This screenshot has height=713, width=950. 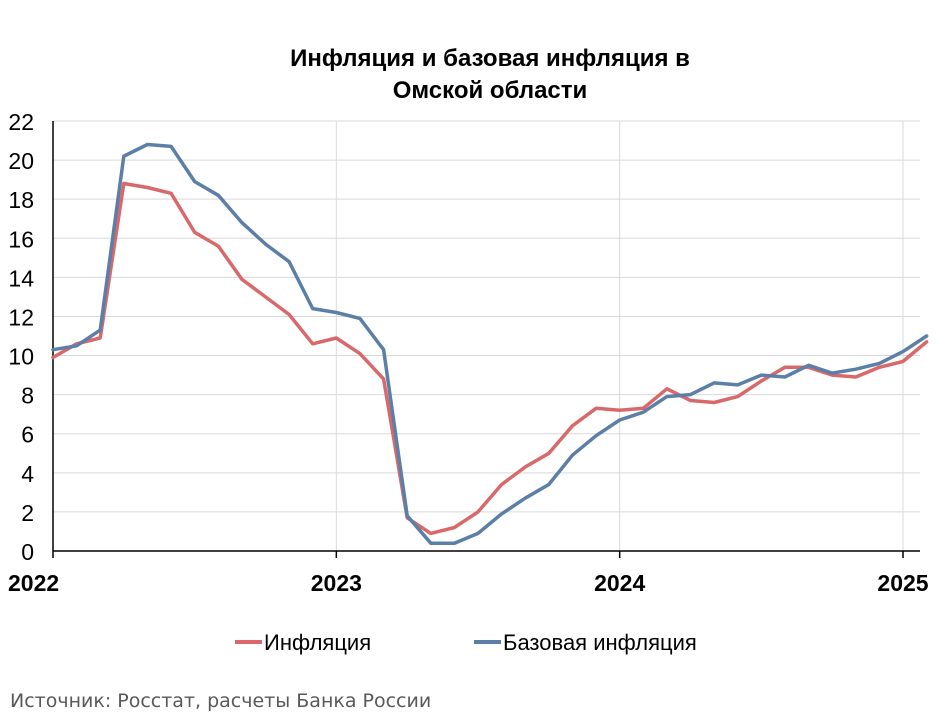 What do you see at coordinates (490, 90) in the screenshot?
I see `chart-title-line-2: Омской области` at bounding box center [490, 90].